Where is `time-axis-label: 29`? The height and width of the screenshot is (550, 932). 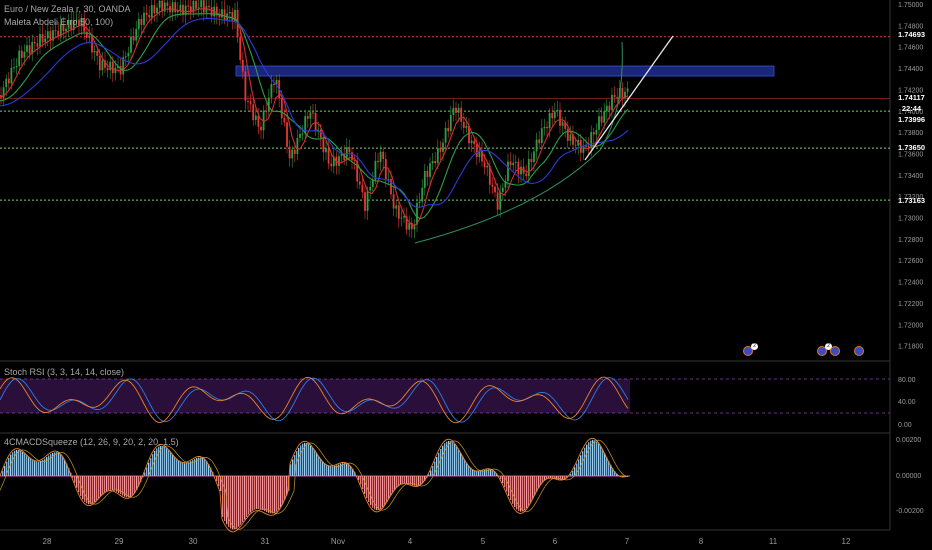 time-axis-label: 29 is located at coordinates (119, 541).